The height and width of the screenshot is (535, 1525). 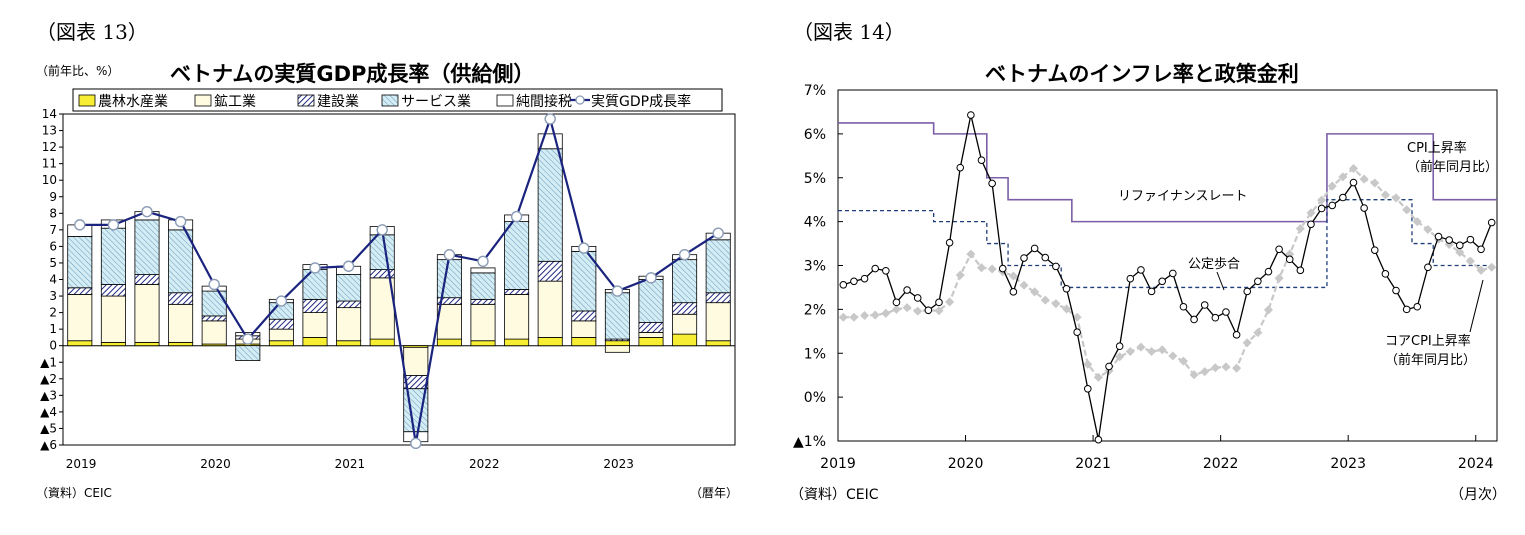 What do you see at coordinates (815, 91) in the screenshot?
I see `chart2-y-tick-label: 7%` at bounding box center [815, 91].